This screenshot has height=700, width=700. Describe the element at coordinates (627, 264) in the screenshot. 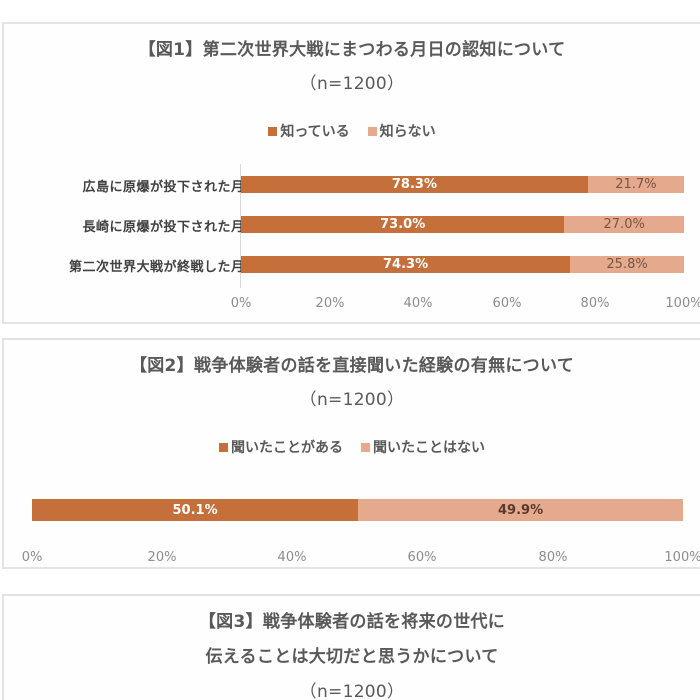

I see `bar-segment-unknown: 25.8%` at that location.